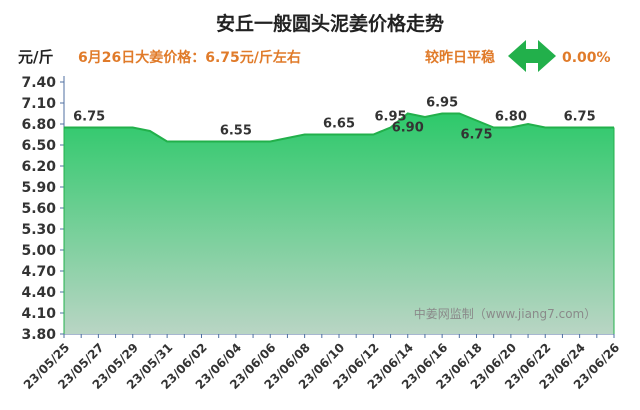  Describe the element at coordinates (38, 230) in the screenshot. I see `y-tick-label: 5.30` at that location.